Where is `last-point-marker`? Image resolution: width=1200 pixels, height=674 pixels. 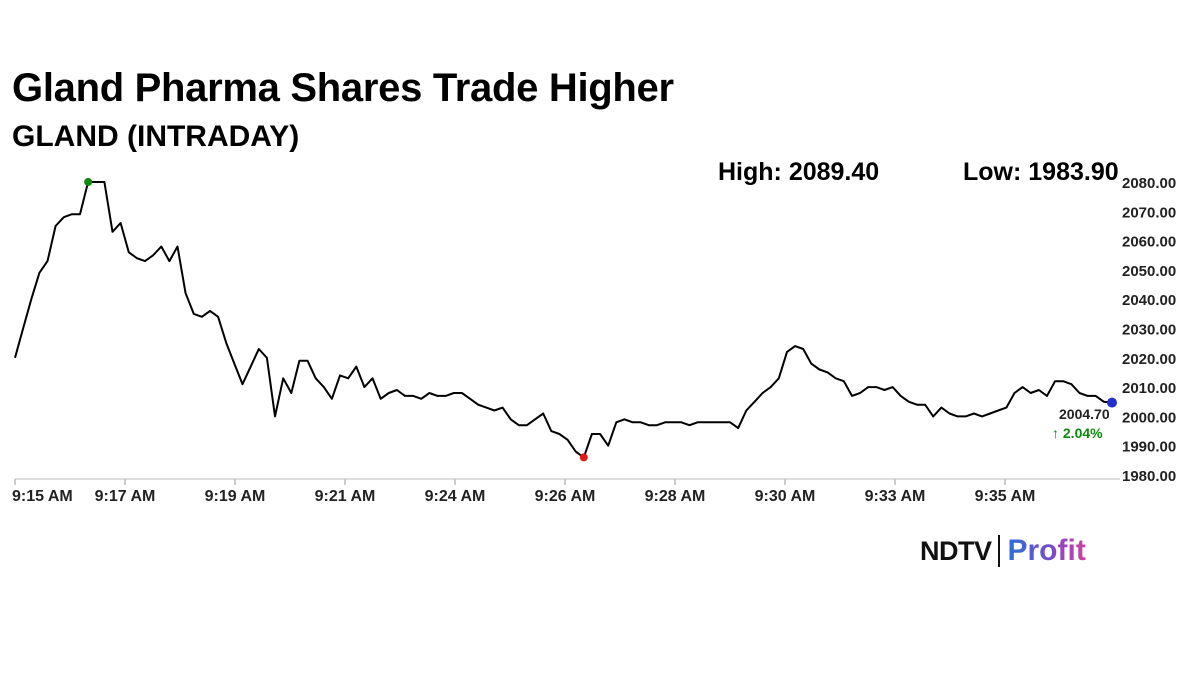 last-point-marker is located at coordinates (1112, 402).